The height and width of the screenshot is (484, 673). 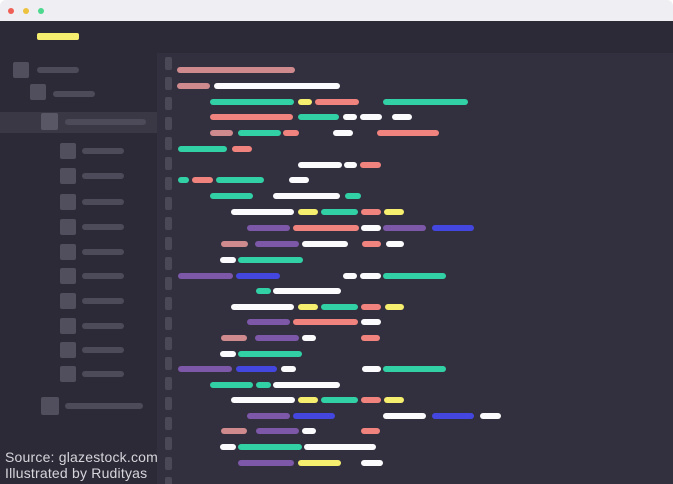 I want to click on attribution-source: Source: glazestock.com, so click(x=82, y=457).